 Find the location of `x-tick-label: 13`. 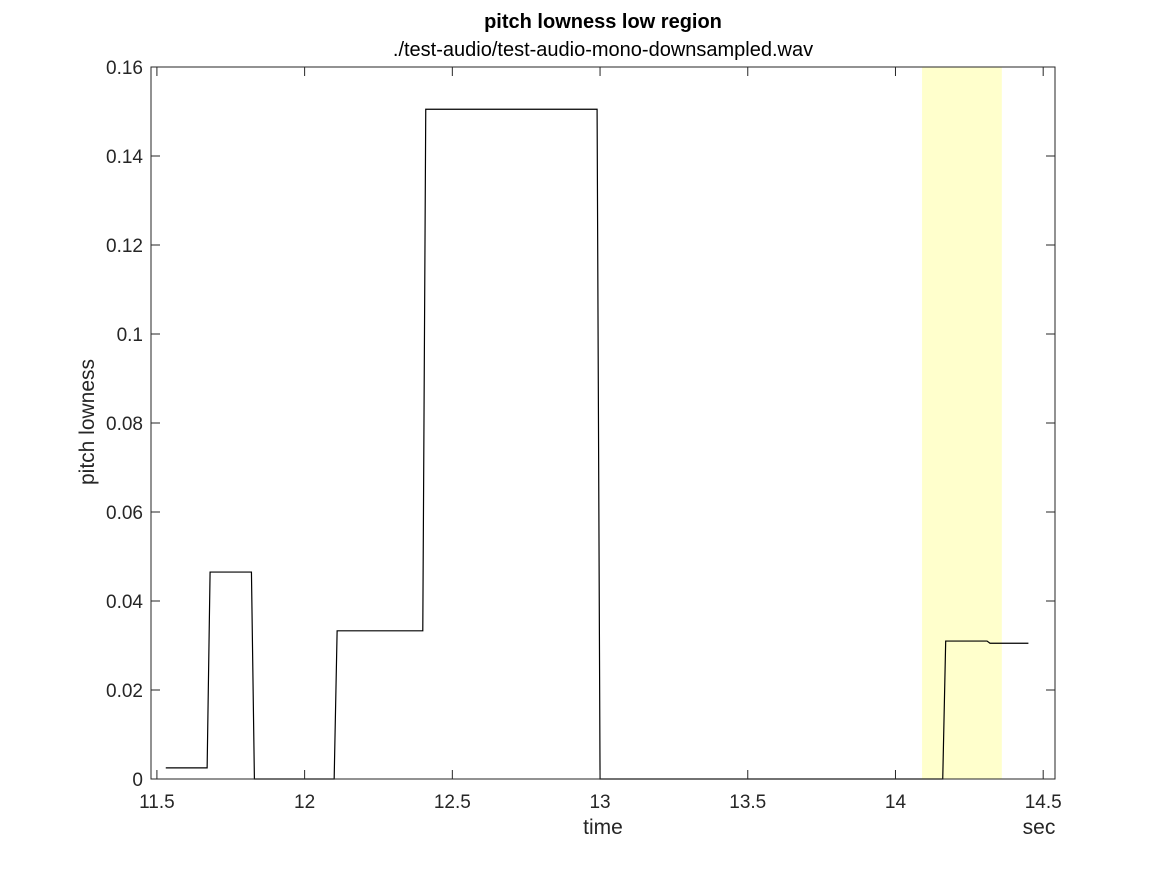

x-tick-label: 13 is located at coordinates (599, 802).